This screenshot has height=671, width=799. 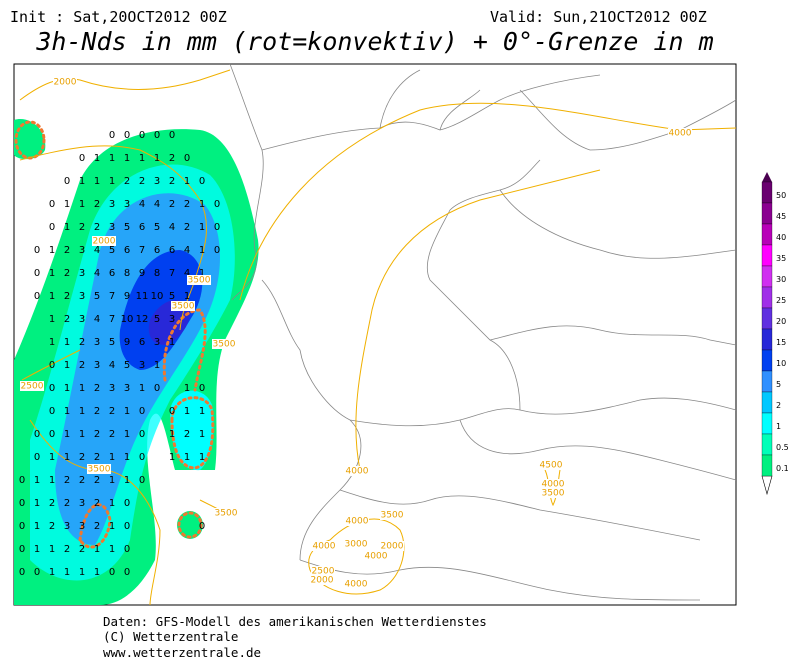 What do you see at coordinates (192, 430) in the screenshot?
I see `precip-east-cell` at bounding box center [192, 430].